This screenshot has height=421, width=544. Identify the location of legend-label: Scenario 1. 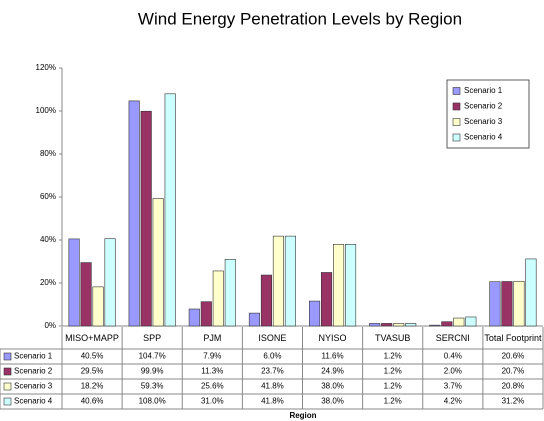
(483, 90).